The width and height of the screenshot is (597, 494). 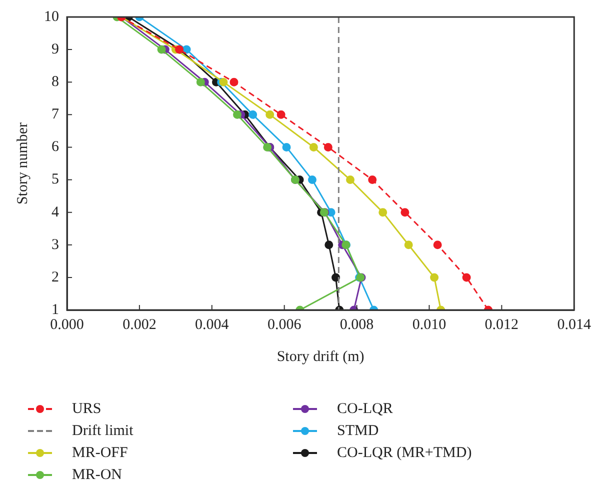 I want to click on legend-label: URS, so click(x=87, y=409).